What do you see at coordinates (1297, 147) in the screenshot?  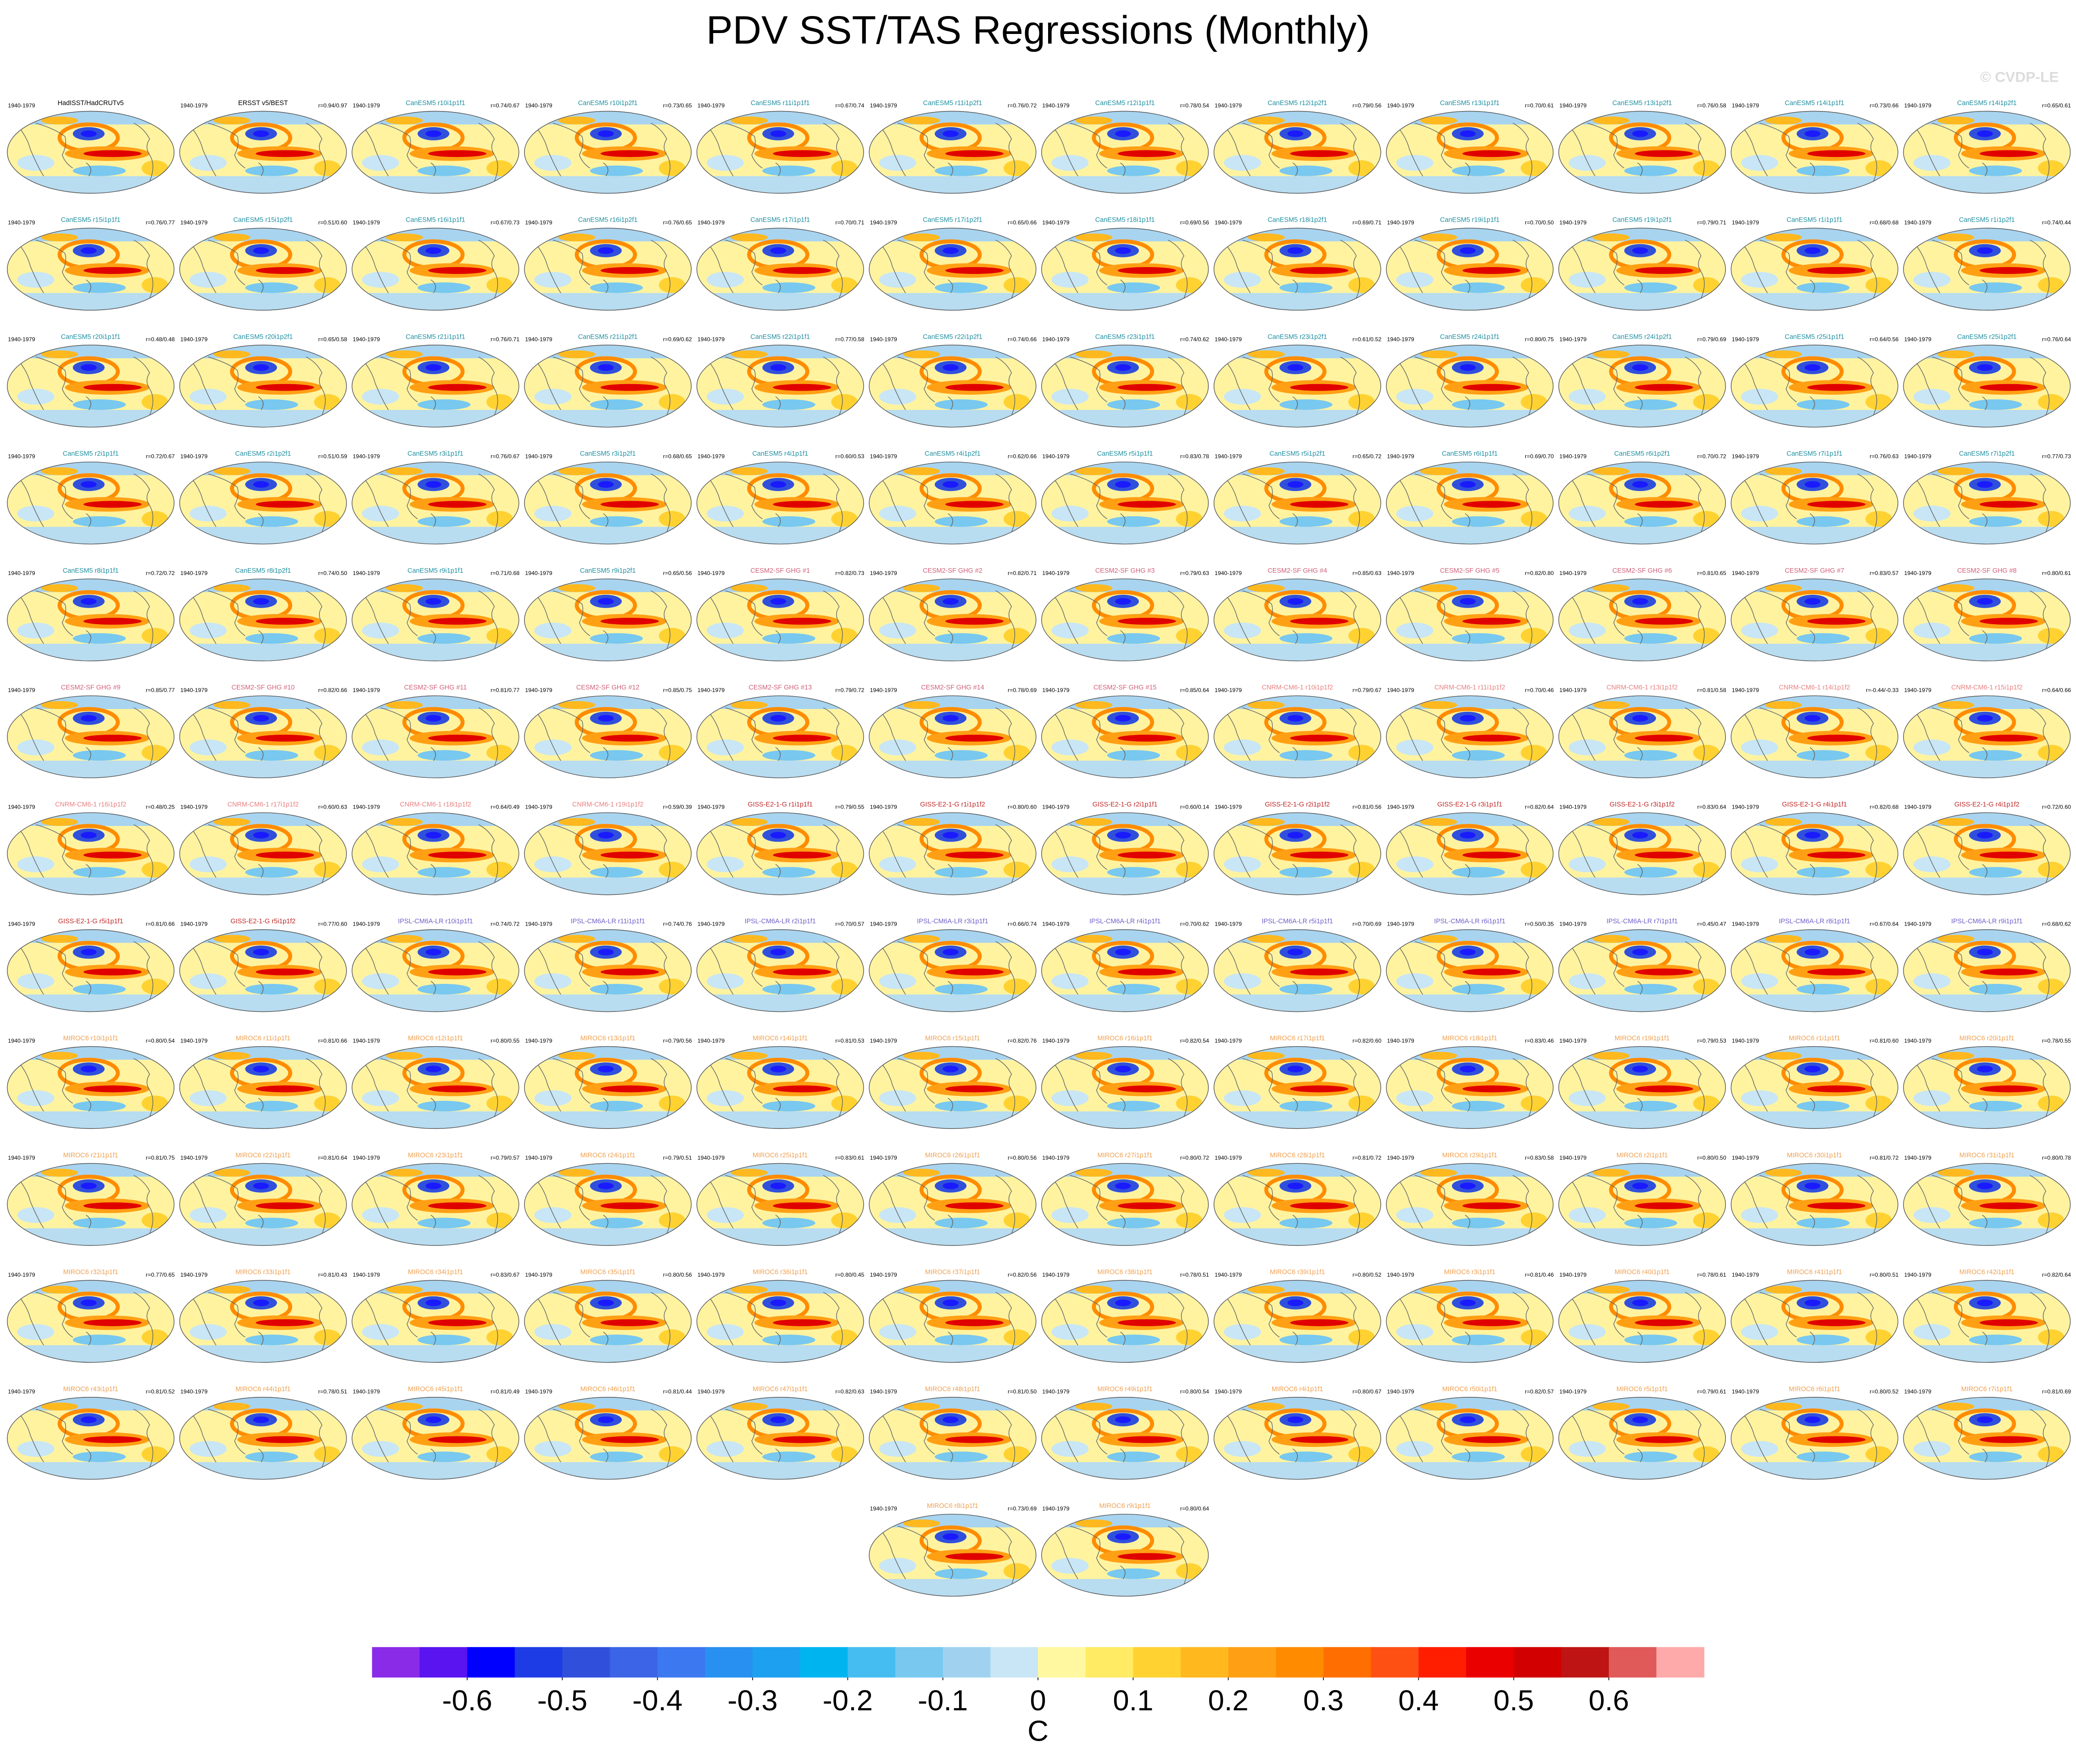 I see `map-panel: 1940-1979 CanESM5 r12i1p2f1 r=0.79/0.56` at bounding box center [1297, 147].